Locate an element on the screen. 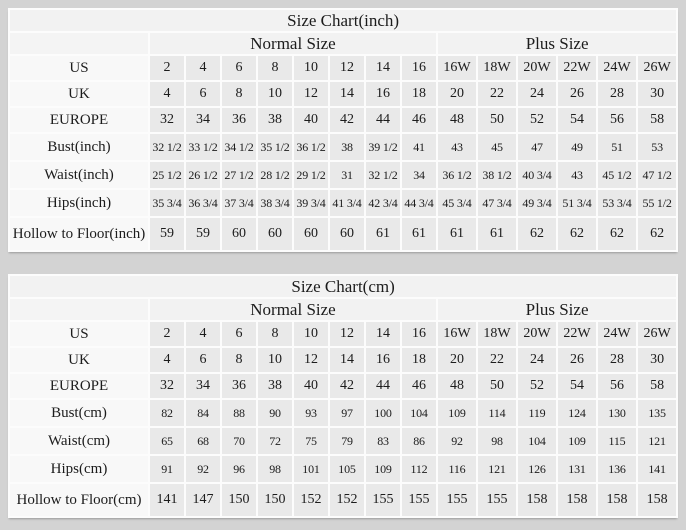 The height and width of the screenshot is (530, 686). table-title: Size Chart(cm) is located at coordinates (343, 286).